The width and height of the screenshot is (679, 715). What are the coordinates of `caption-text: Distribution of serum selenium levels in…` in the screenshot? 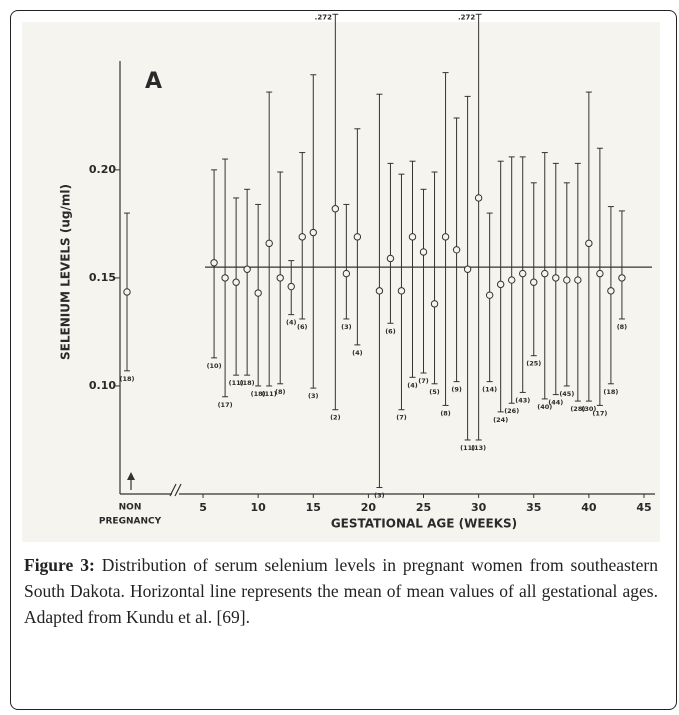 It's located at (341, 591).